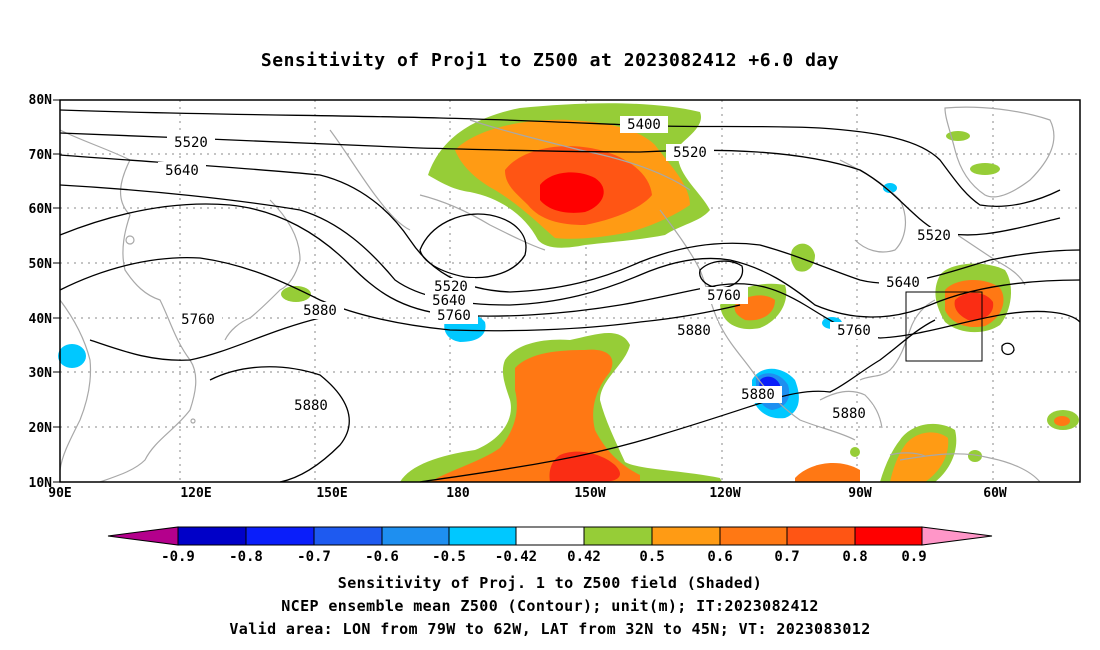 This screenshot has height=650, width=1100. Describe the element at coordinates (56, 291) in the screenshot. I see `lat-ticks` at that location.